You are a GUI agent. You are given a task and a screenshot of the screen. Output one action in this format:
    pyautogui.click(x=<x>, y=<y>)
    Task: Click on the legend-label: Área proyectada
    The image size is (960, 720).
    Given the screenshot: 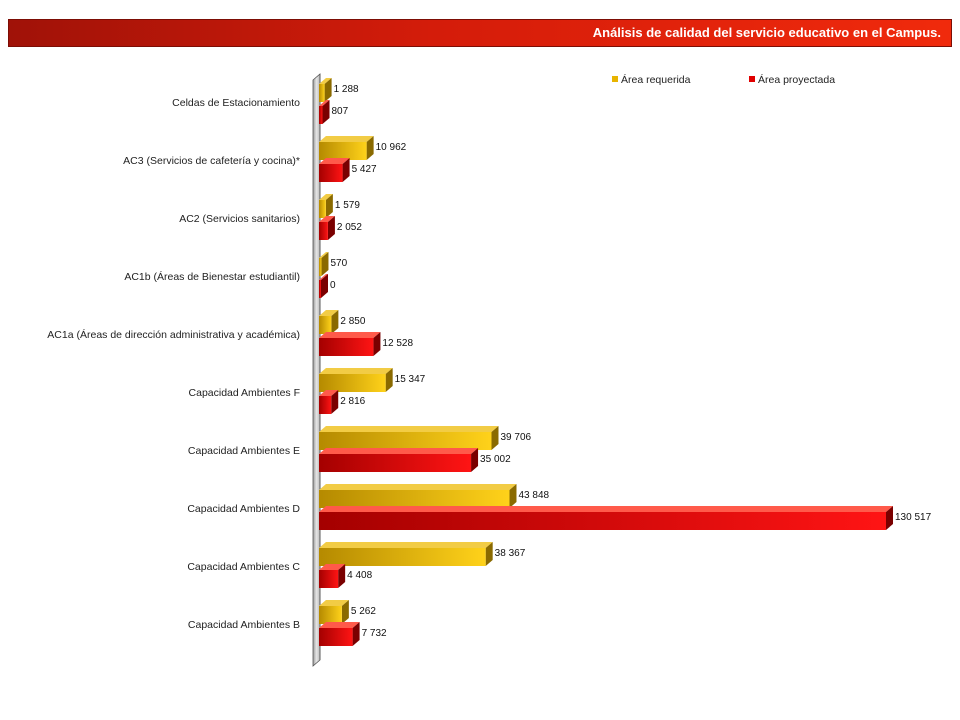 What is the action you would take?
    pyautogui.click(x=796, y=79)
    